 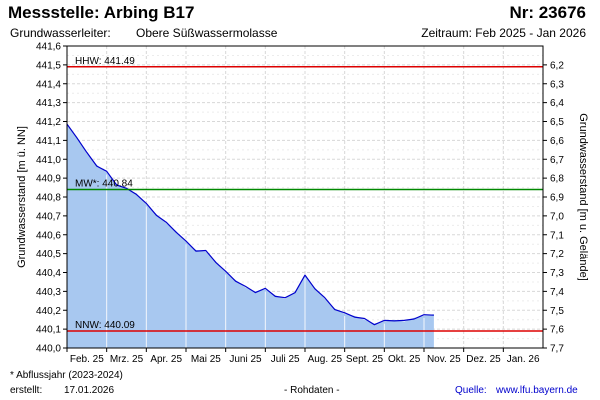 What do you see at coordinates (557, 160) in the screenshot?
I see `y2-tick-label: 6,7` at bounding box center [557, 160].